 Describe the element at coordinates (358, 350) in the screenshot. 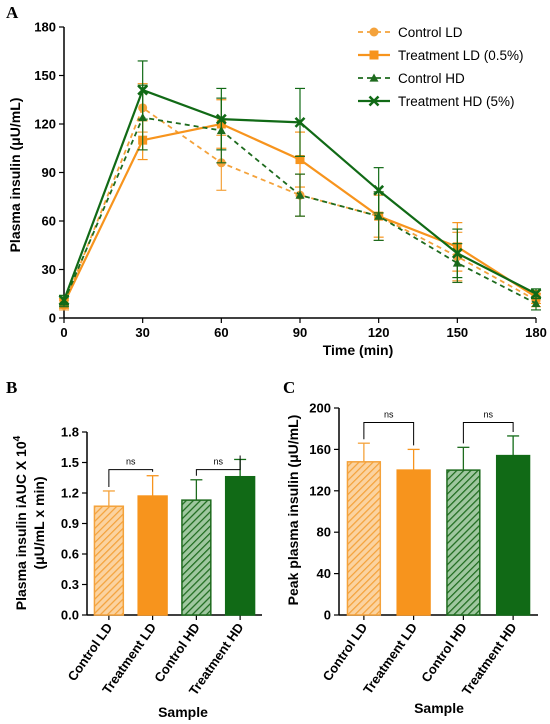

I see `panel-a-xlabel: Time (min)` at that location.